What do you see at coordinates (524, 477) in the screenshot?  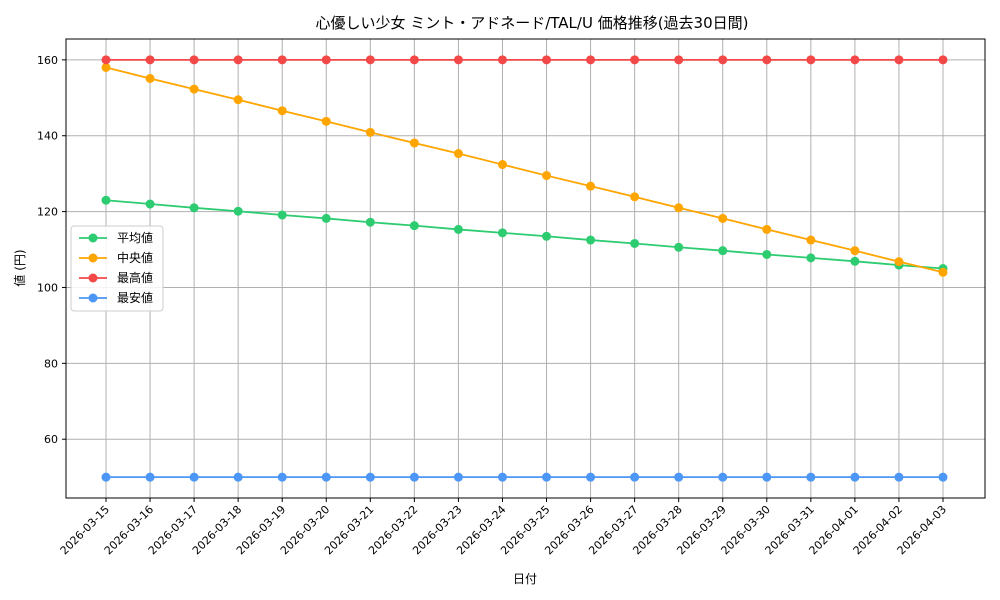 I see `series-最安値` at bounding box center [524, 477].